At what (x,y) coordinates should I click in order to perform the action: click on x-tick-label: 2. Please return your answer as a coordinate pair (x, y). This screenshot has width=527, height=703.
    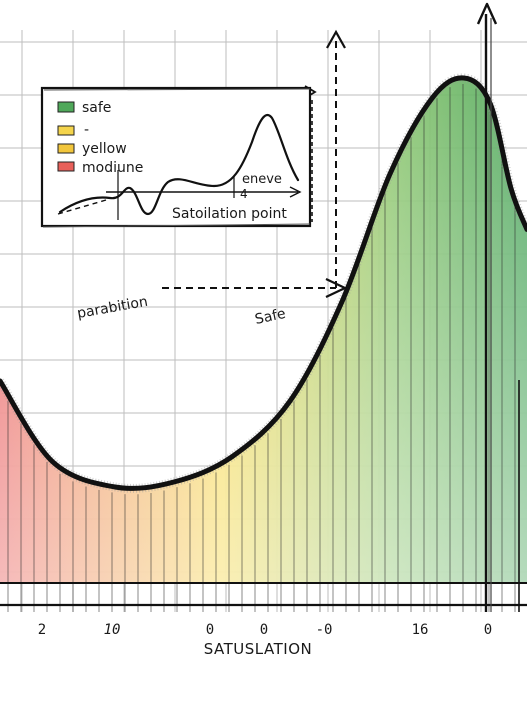
    Looking at the image, I should click on (42, 630).